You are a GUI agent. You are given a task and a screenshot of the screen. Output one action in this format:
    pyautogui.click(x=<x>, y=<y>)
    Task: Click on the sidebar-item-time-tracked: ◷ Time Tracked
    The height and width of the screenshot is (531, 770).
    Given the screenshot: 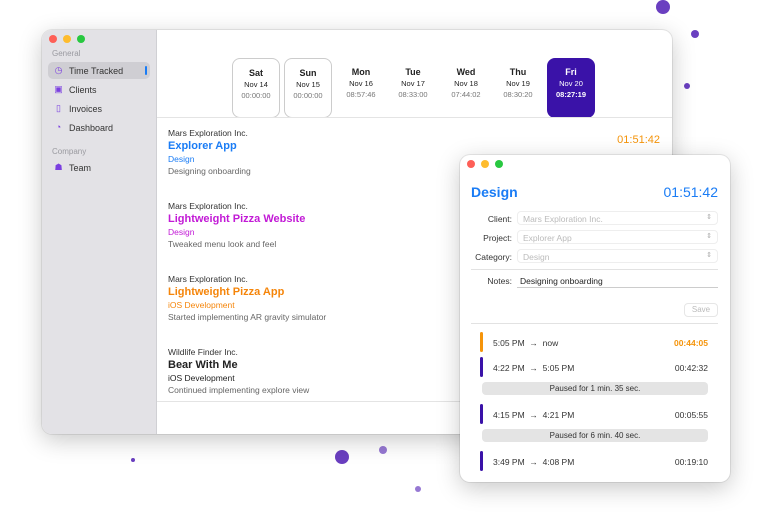 What is the action you would take?
    pyautogui.click(x=99, y=70)
    